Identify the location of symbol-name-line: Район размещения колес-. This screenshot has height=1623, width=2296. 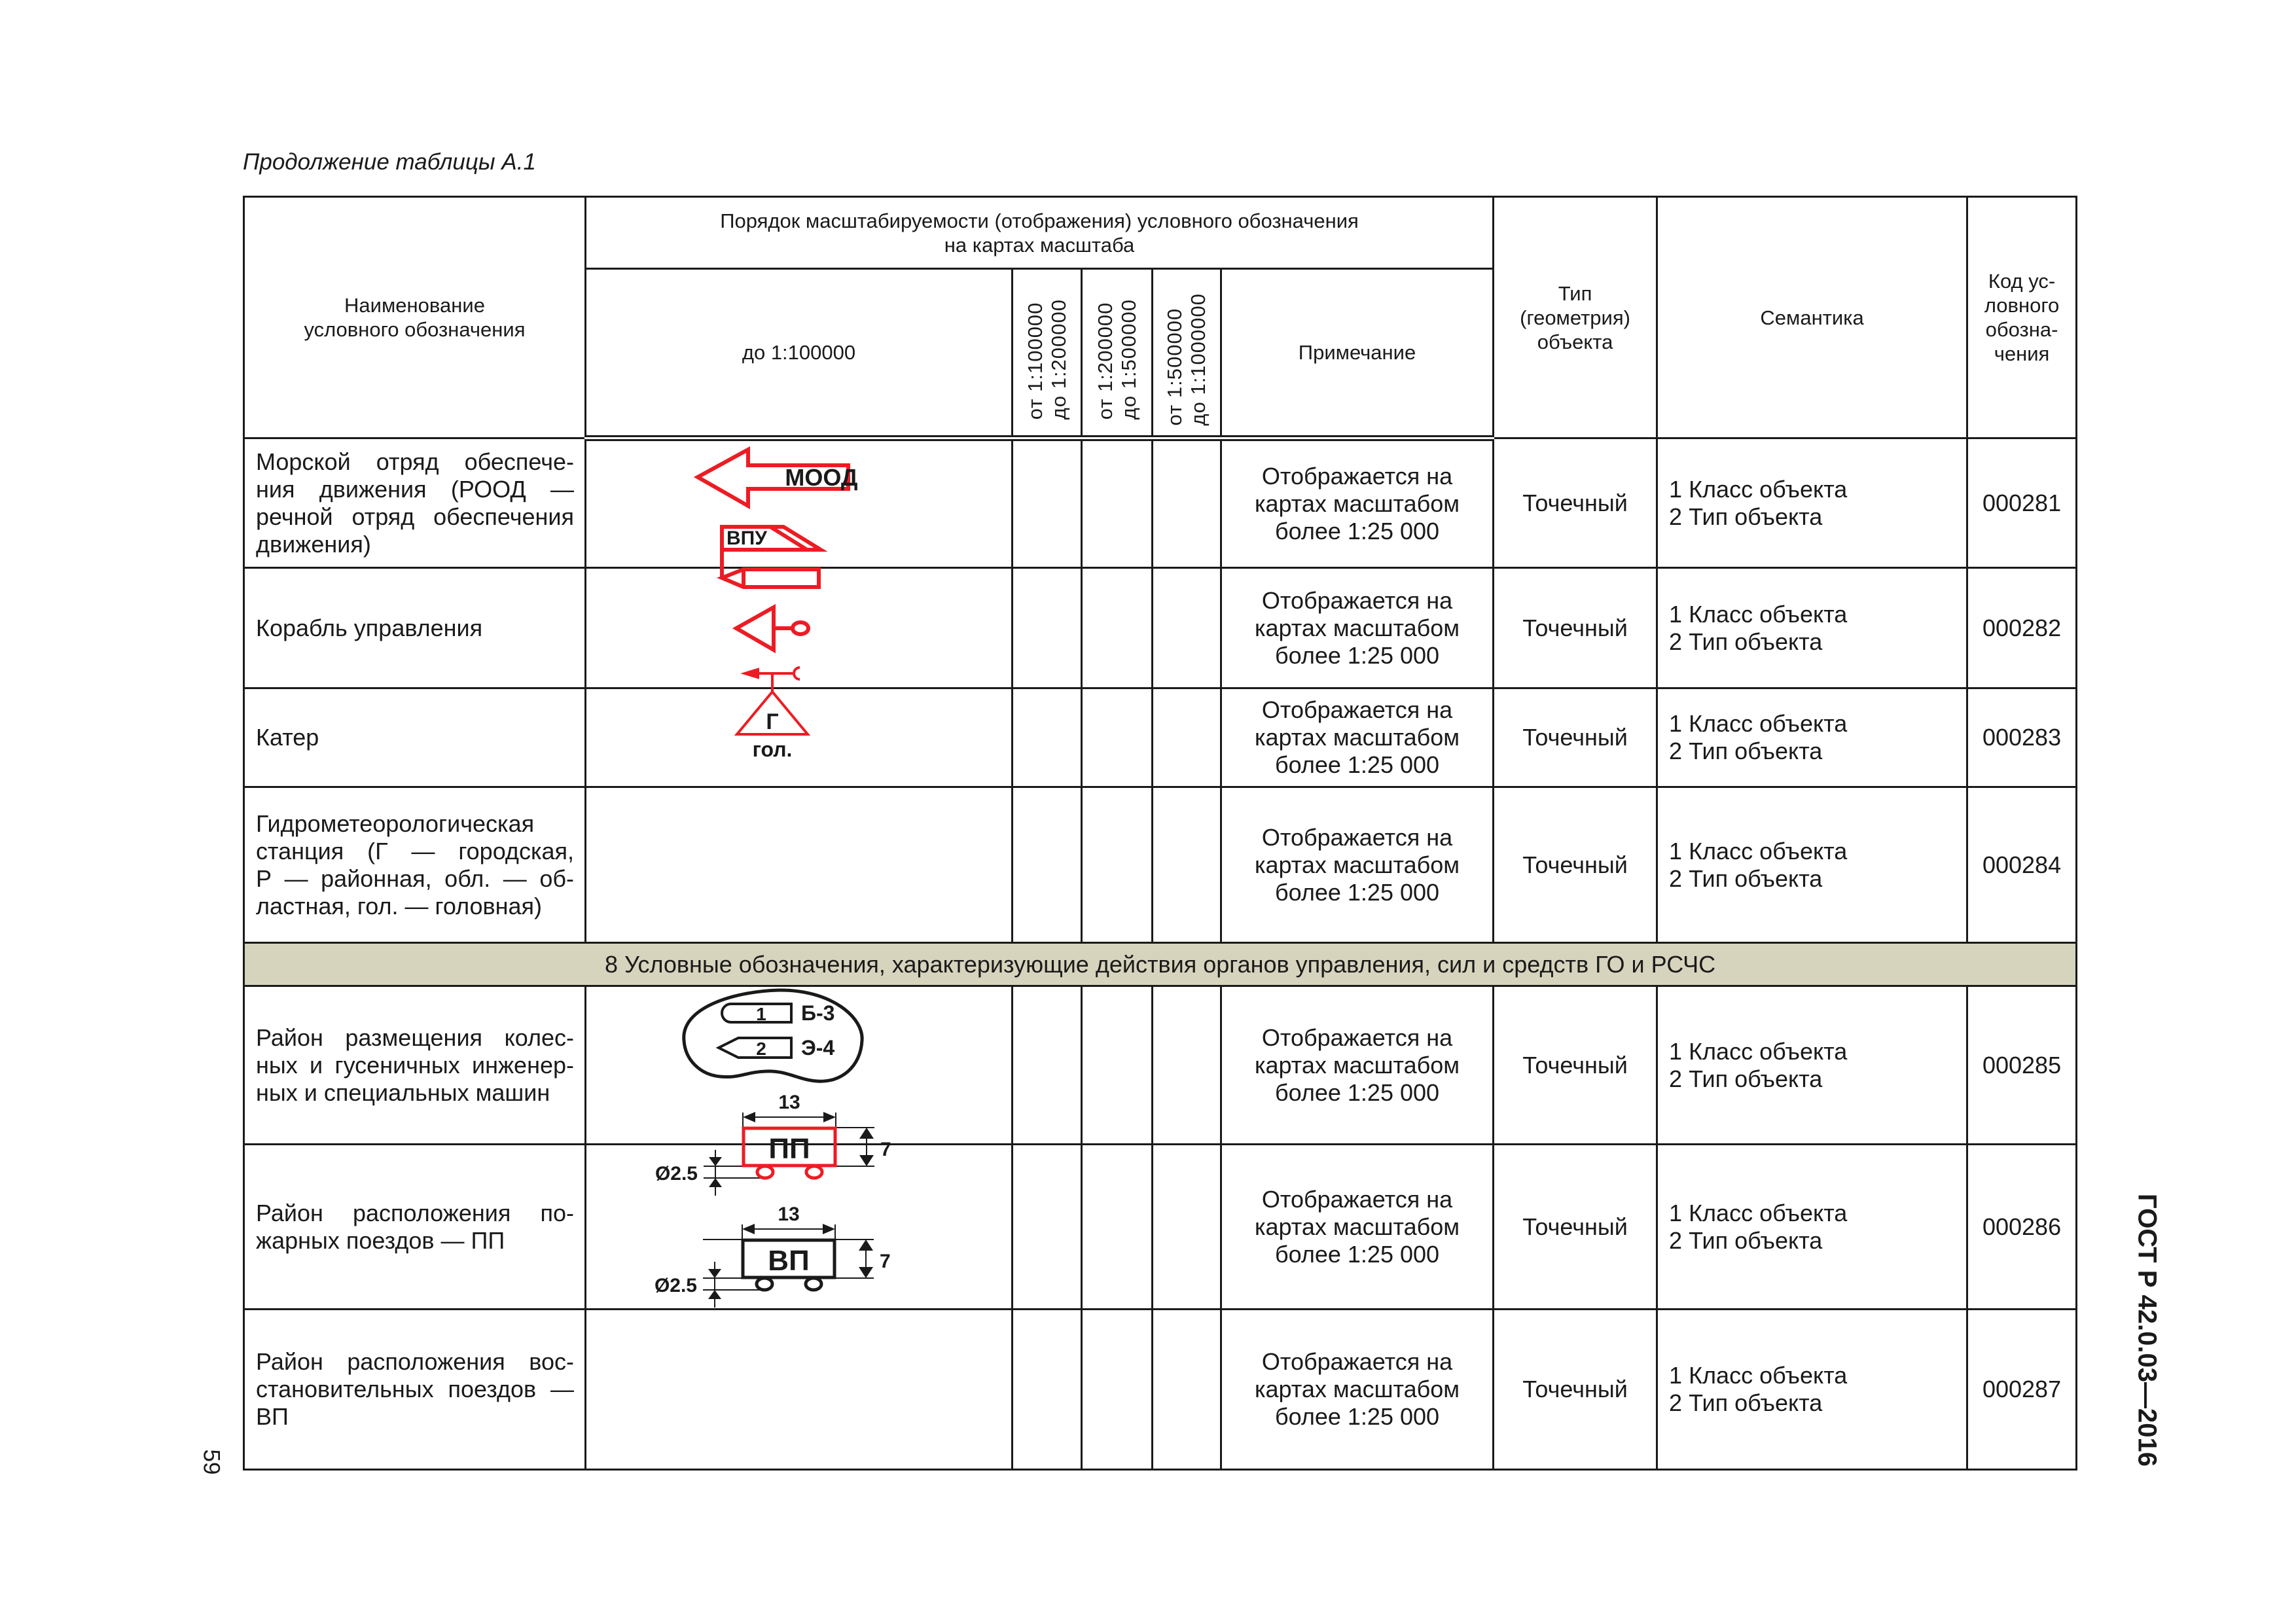
(415, 1037).